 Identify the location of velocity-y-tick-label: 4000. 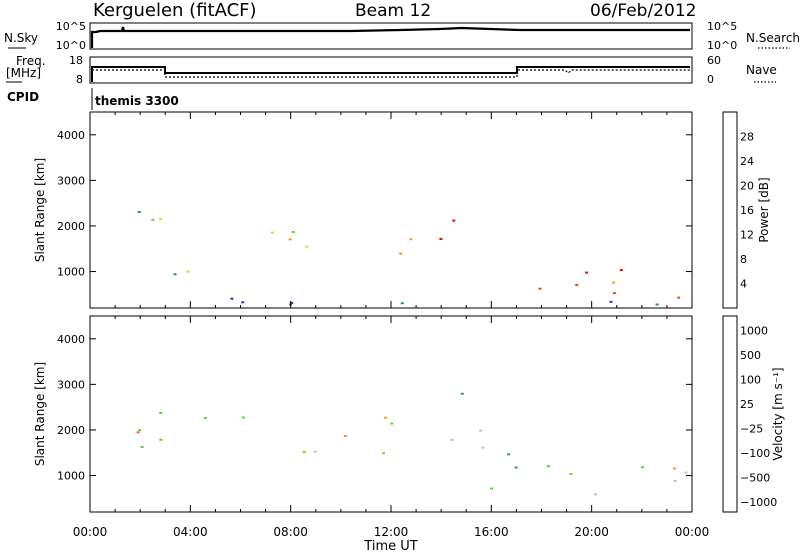
(71, 339).